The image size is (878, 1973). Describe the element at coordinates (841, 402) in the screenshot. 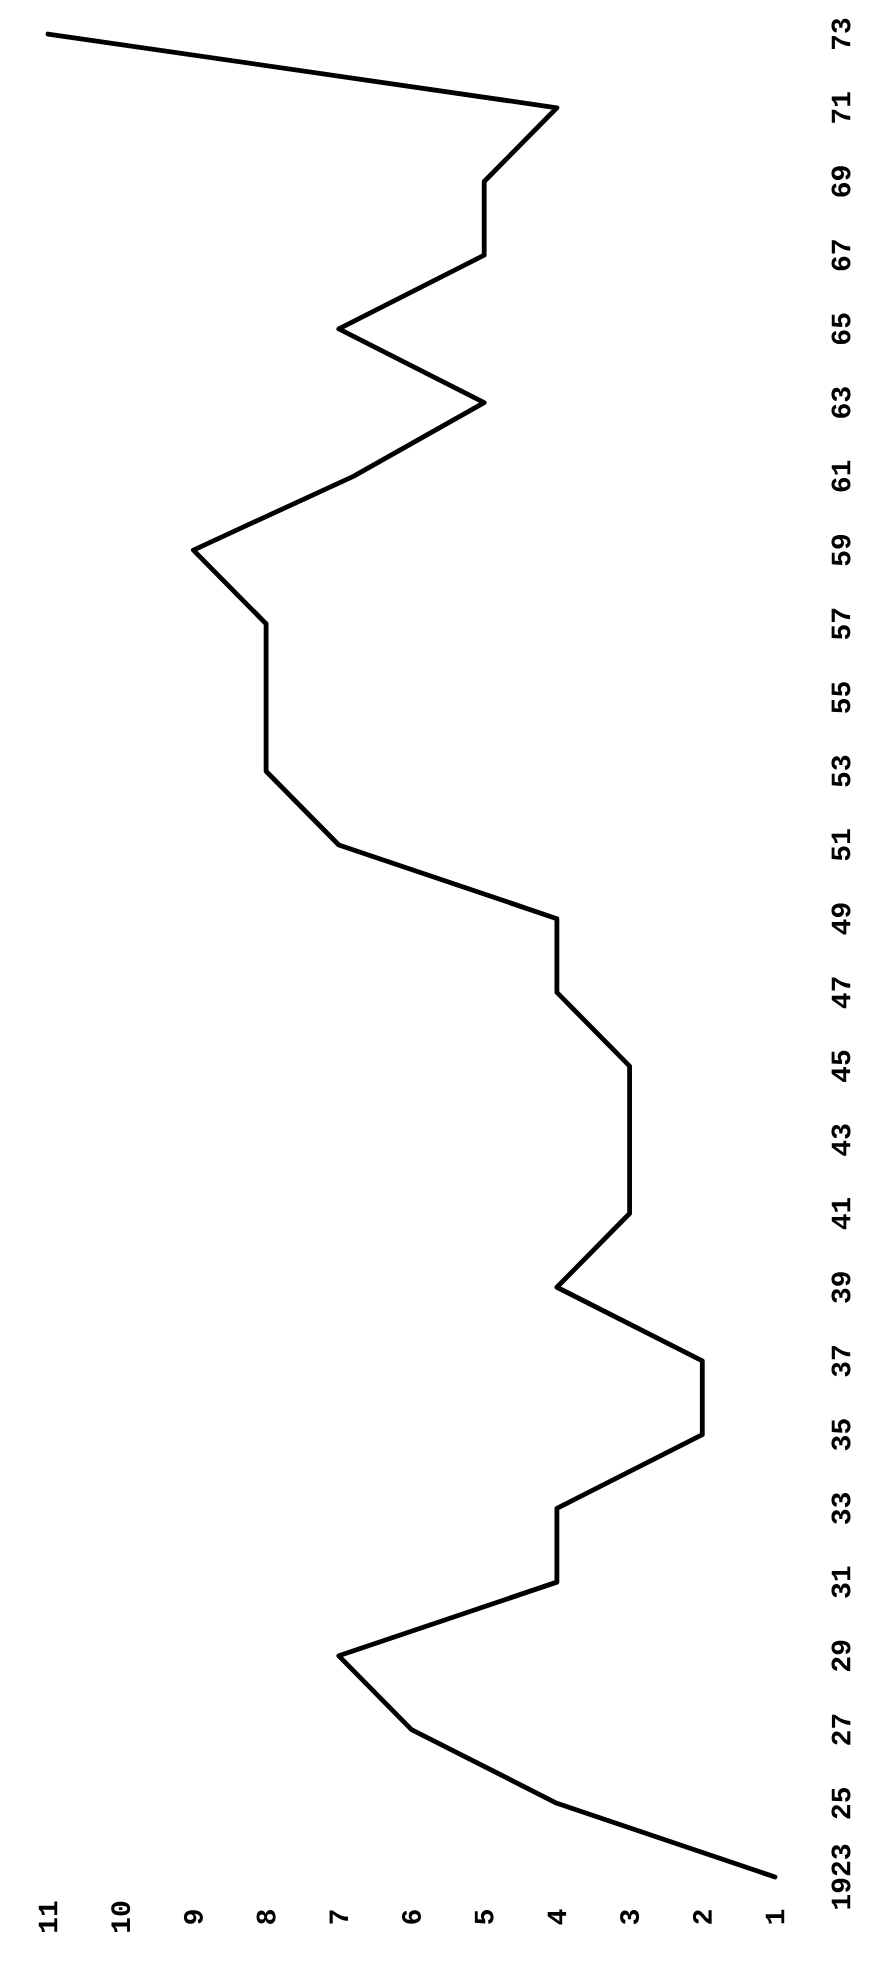

I see `y-tick-label: 63` at that location.